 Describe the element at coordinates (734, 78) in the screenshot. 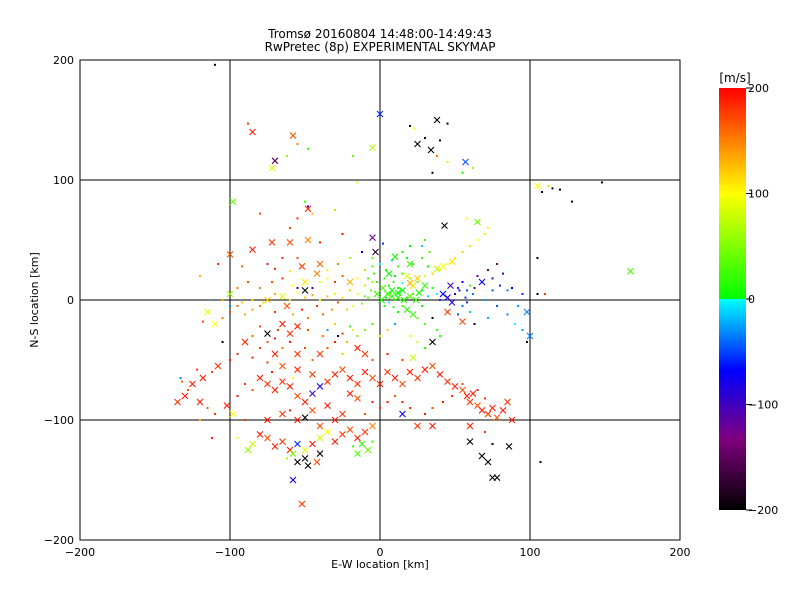

I see `colorbar-label: [m/s]` at that location.